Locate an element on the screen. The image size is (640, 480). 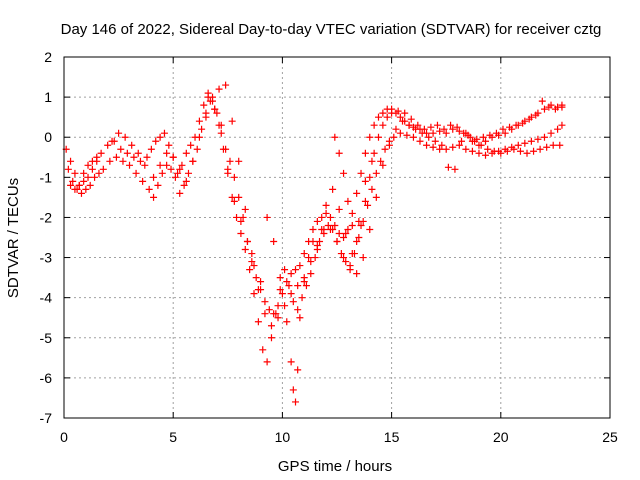
y-tick-label: -1 is located at coordinates (46, 177).